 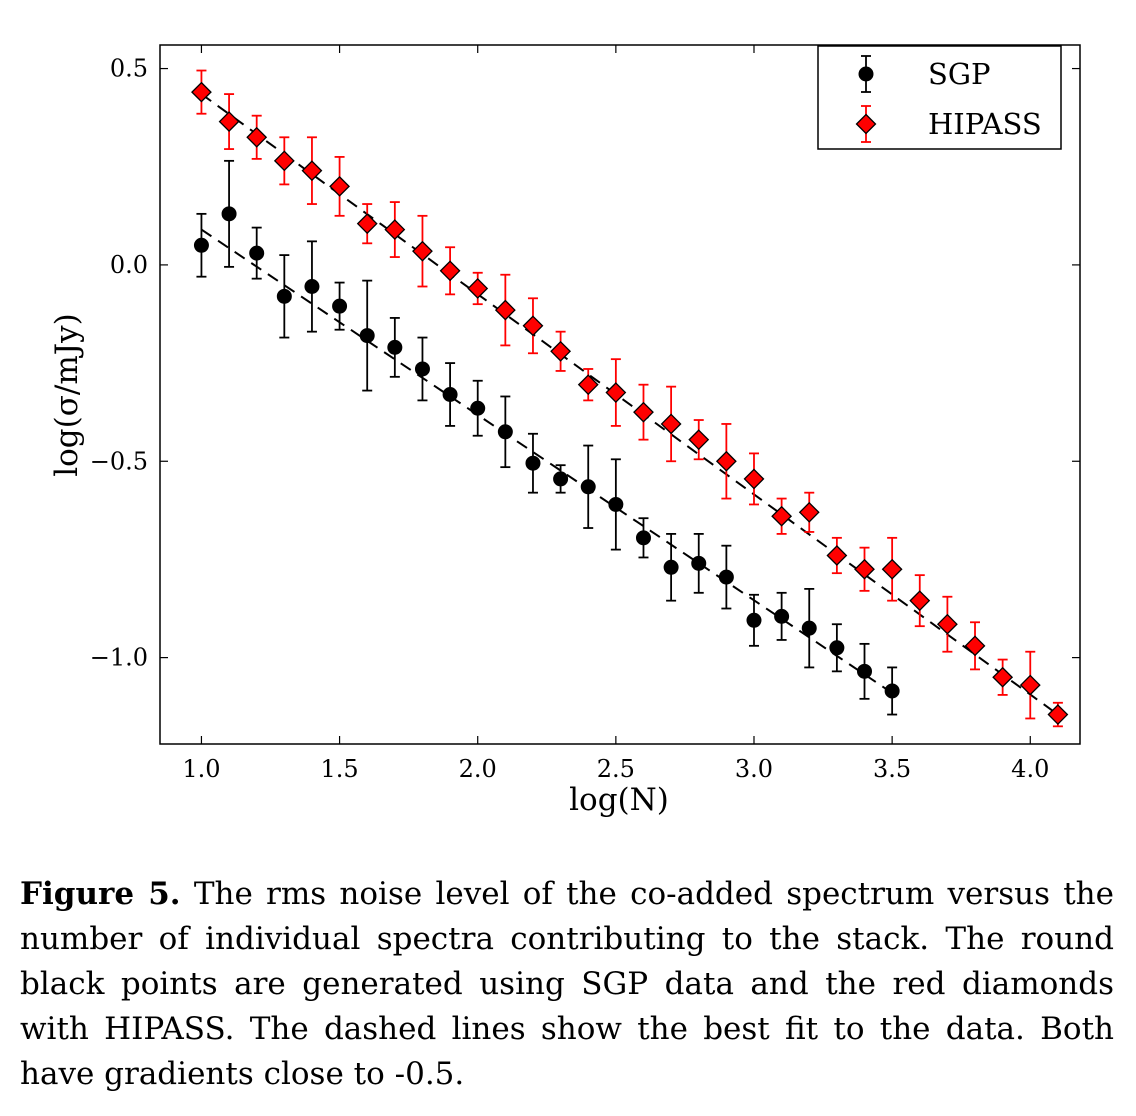 What do you see at coordinates (866, 74) in the screenshot?
I see `legend-marker-sgp` at bounding box center [866, 74].